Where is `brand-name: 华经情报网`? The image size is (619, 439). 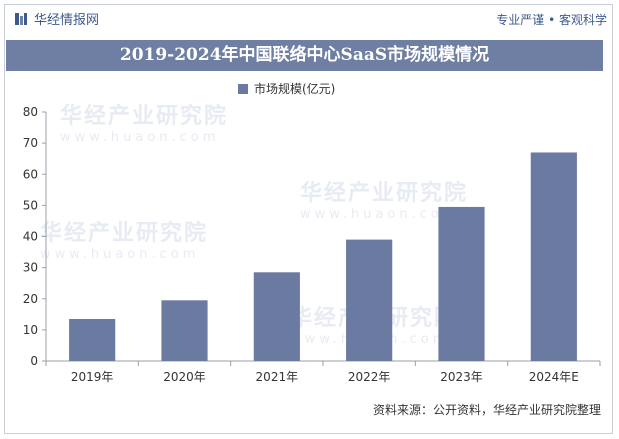
brand-name: 华经情报网 is located at coordinates (67, 20).